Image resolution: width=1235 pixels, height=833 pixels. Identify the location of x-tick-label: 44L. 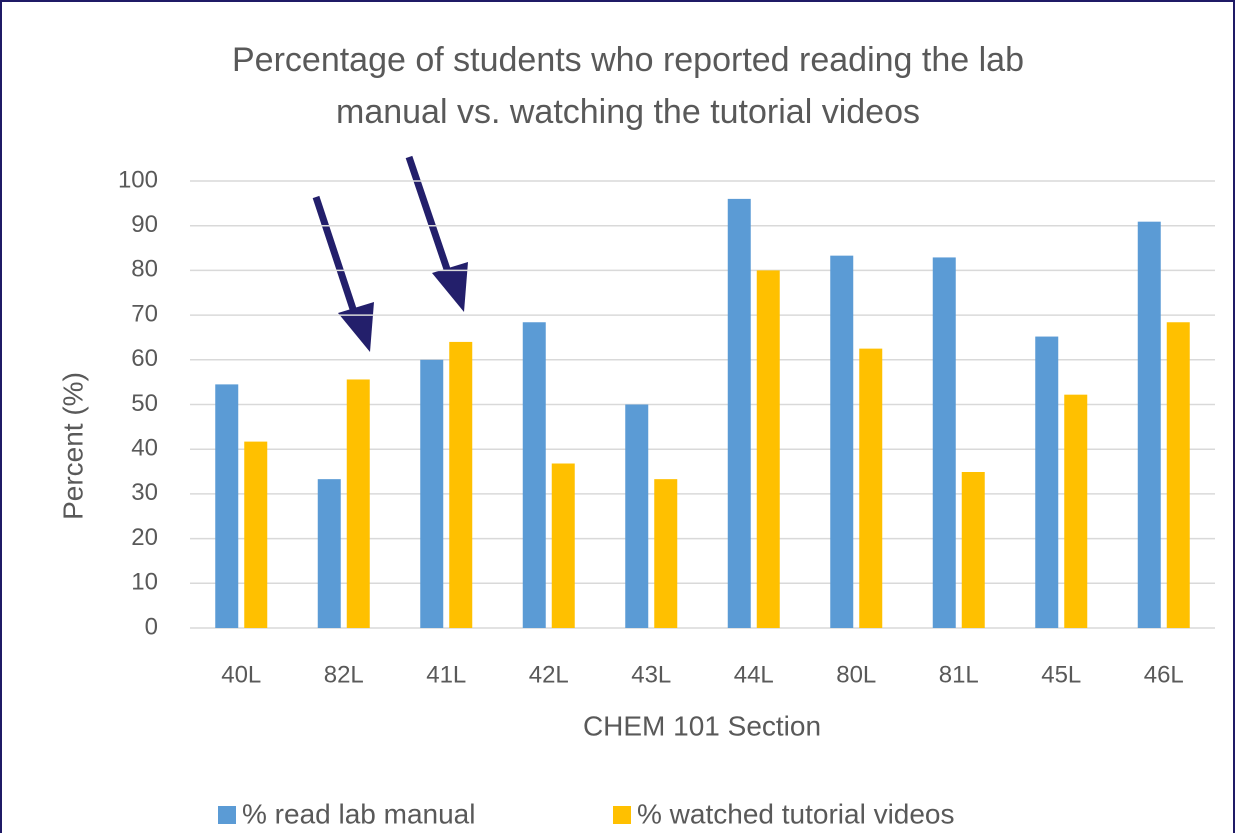
(754, 674).